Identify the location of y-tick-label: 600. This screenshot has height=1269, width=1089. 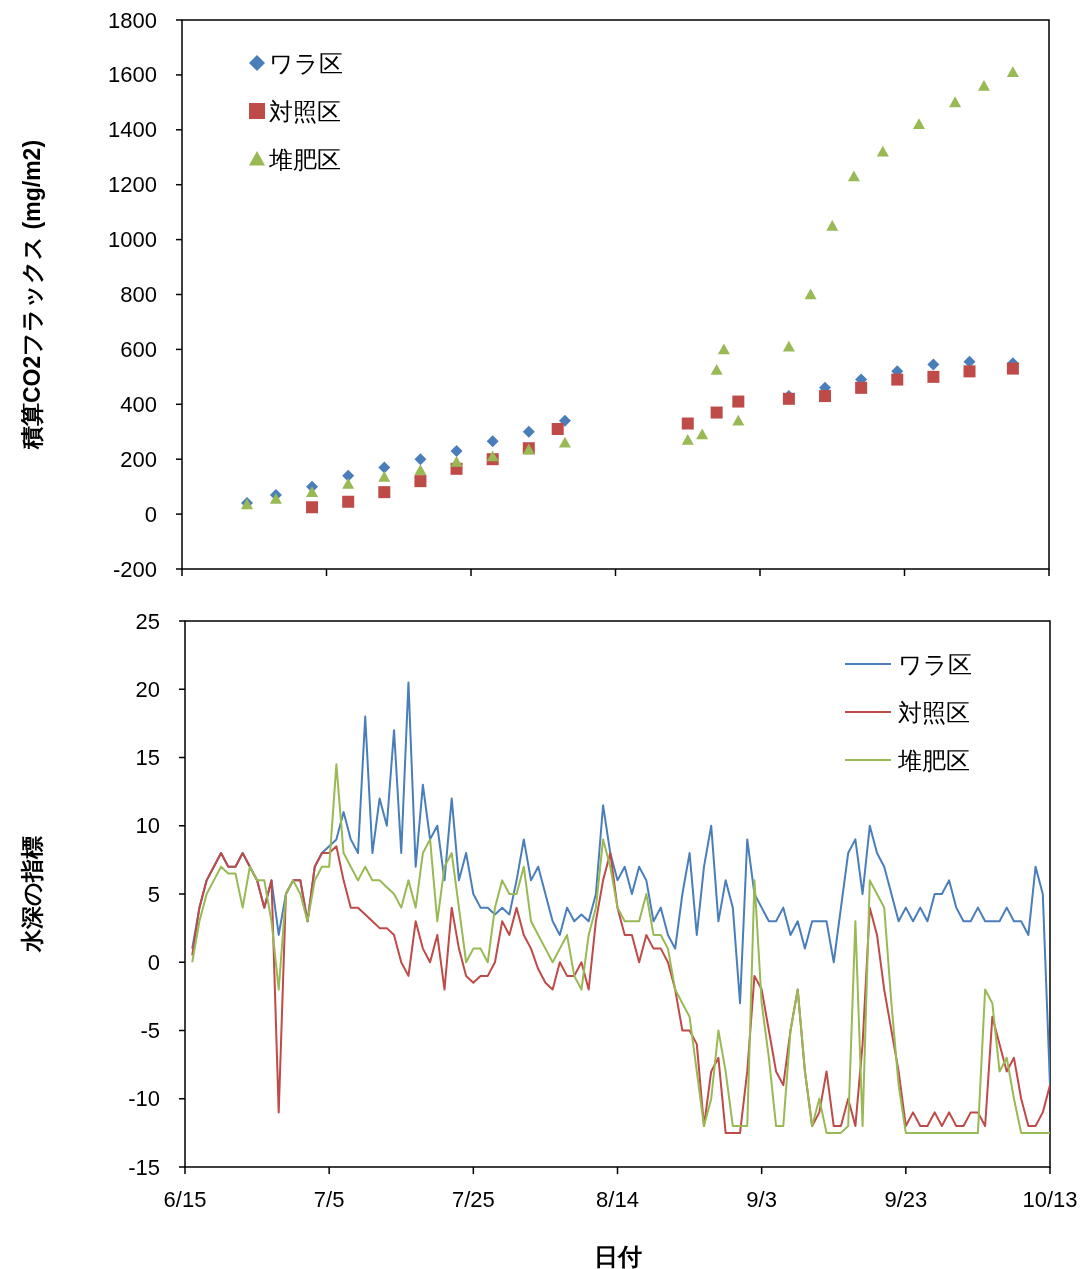
(138, 349).